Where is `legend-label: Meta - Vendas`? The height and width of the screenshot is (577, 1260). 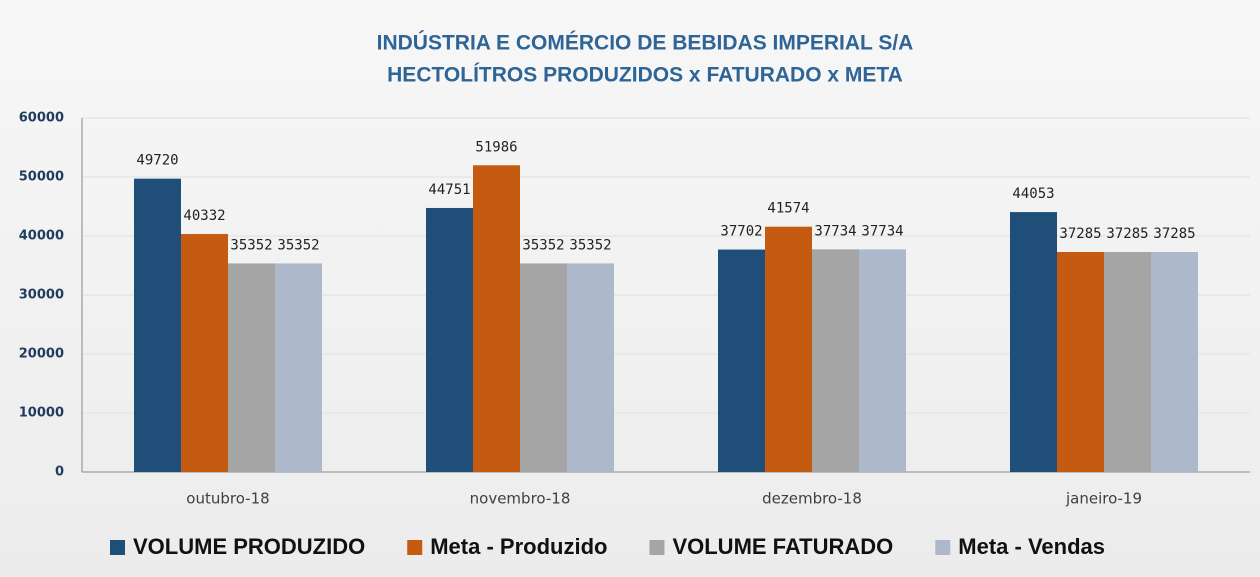 legend-label: Meta - Vendas is located at coordinates (1031, 546).